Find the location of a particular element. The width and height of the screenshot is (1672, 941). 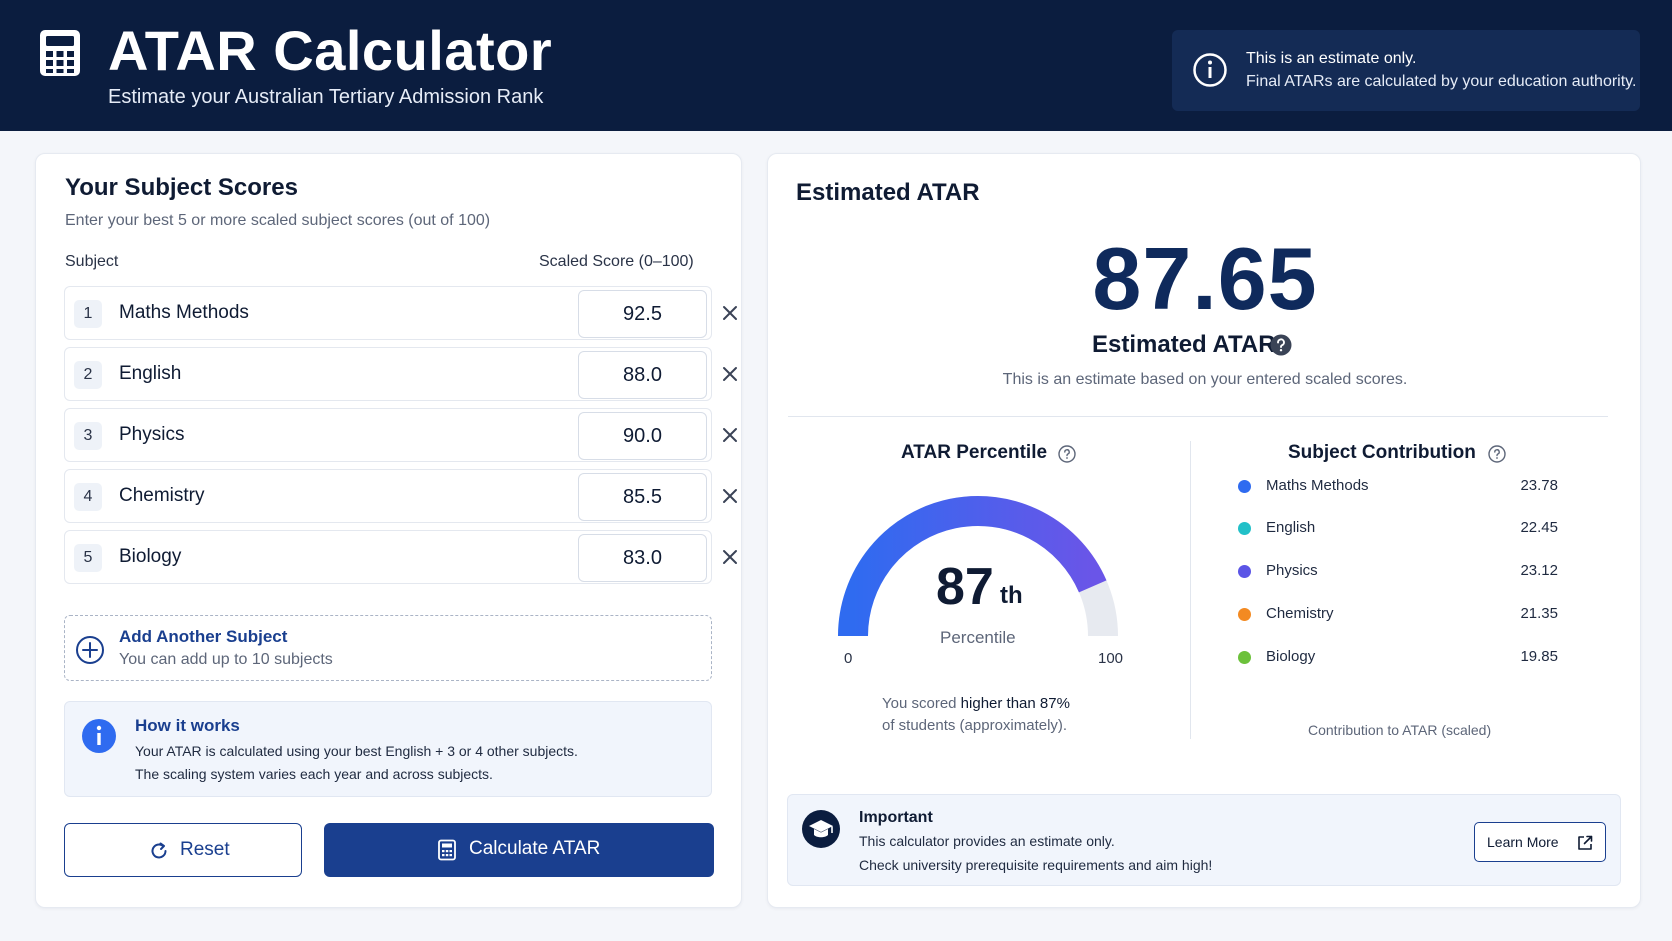

gauge-min-label: 0 is located at coordinates (848, 658).